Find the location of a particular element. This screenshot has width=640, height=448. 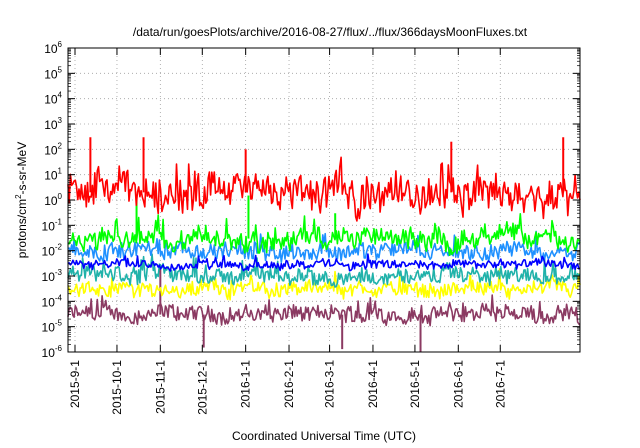

y-tick-label: 10⁰ is located at coordinates (53, 200).